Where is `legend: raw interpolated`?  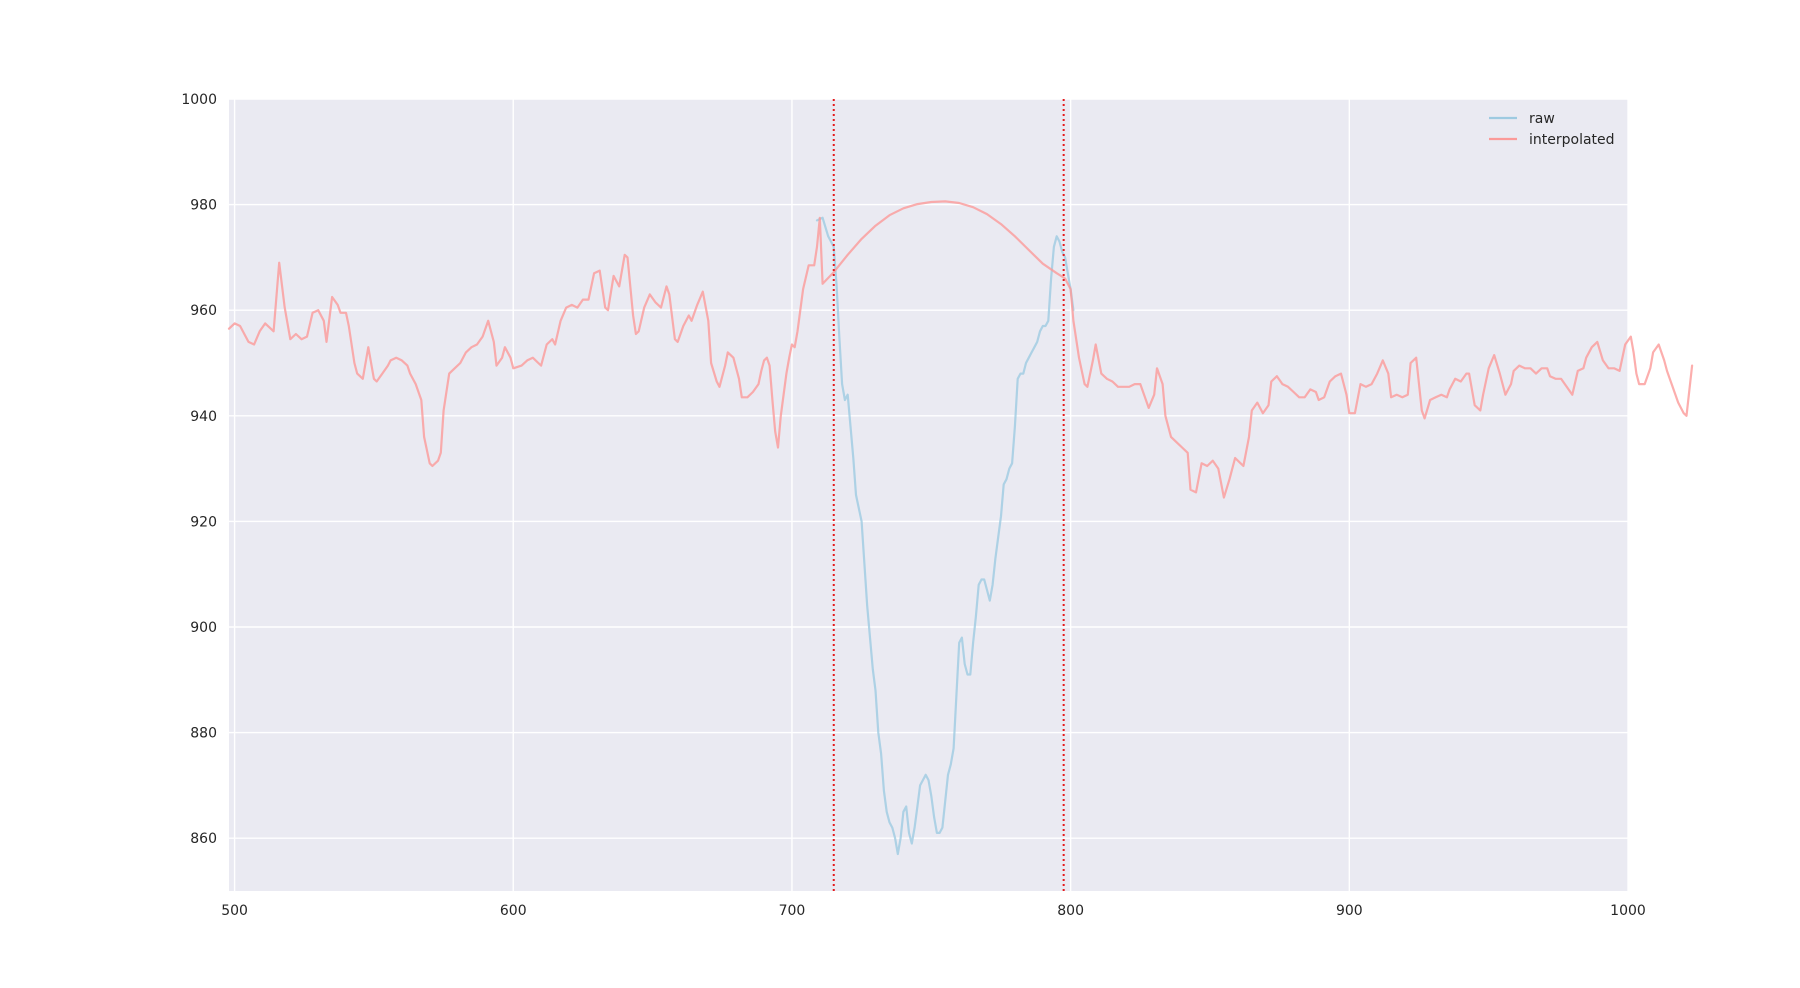 legend: raw interpolated is located at coordinates (1552, 129).